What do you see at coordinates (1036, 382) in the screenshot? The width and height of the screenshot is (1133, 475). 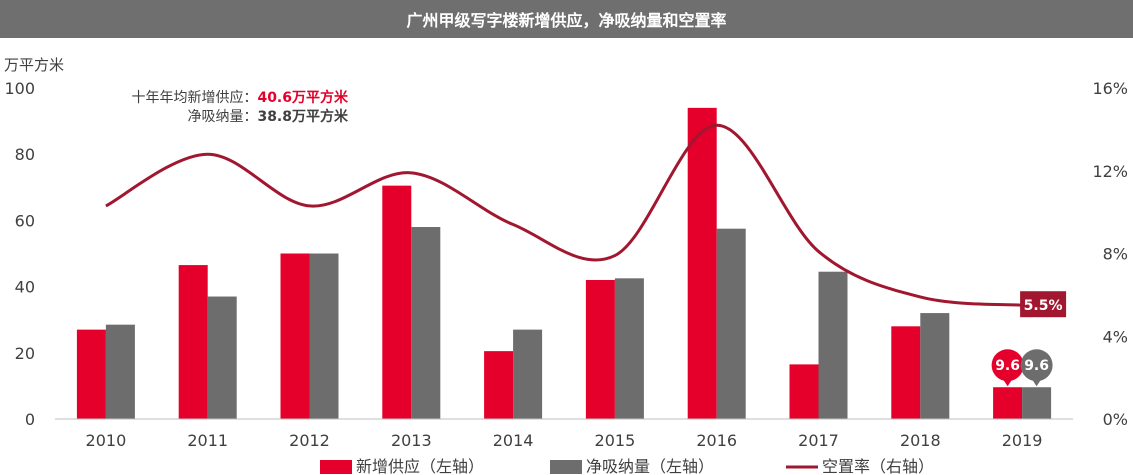 I see `absorption-2019-bubble-pointer` at bounding box center [1036, 382].